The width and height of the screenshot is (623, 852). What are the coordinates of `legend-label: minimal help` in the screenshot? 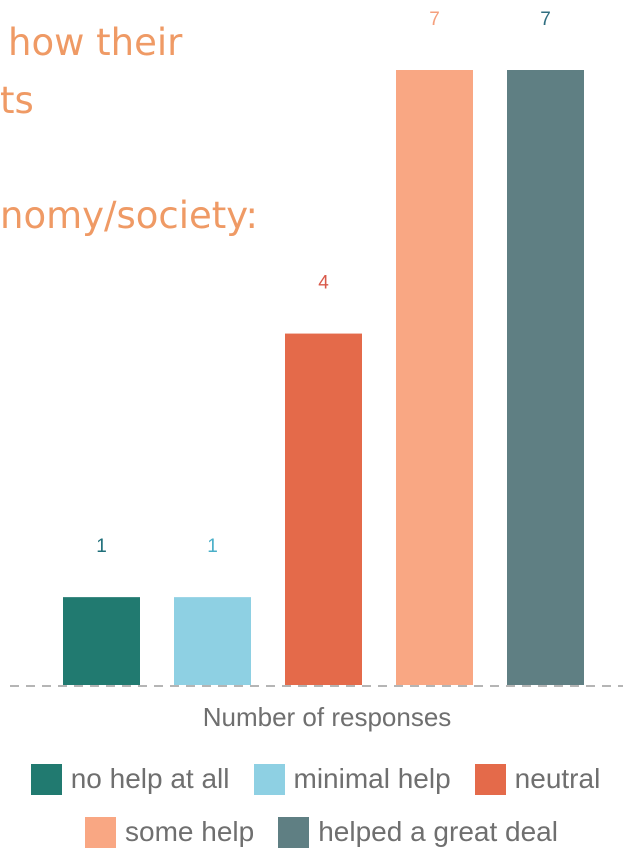 It's located at (372, 778).